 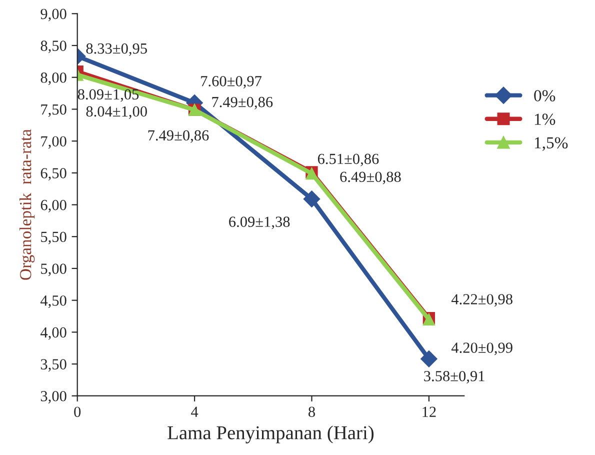 I want to click on y-tick-label: 7,50, so click(x=53, y=110).